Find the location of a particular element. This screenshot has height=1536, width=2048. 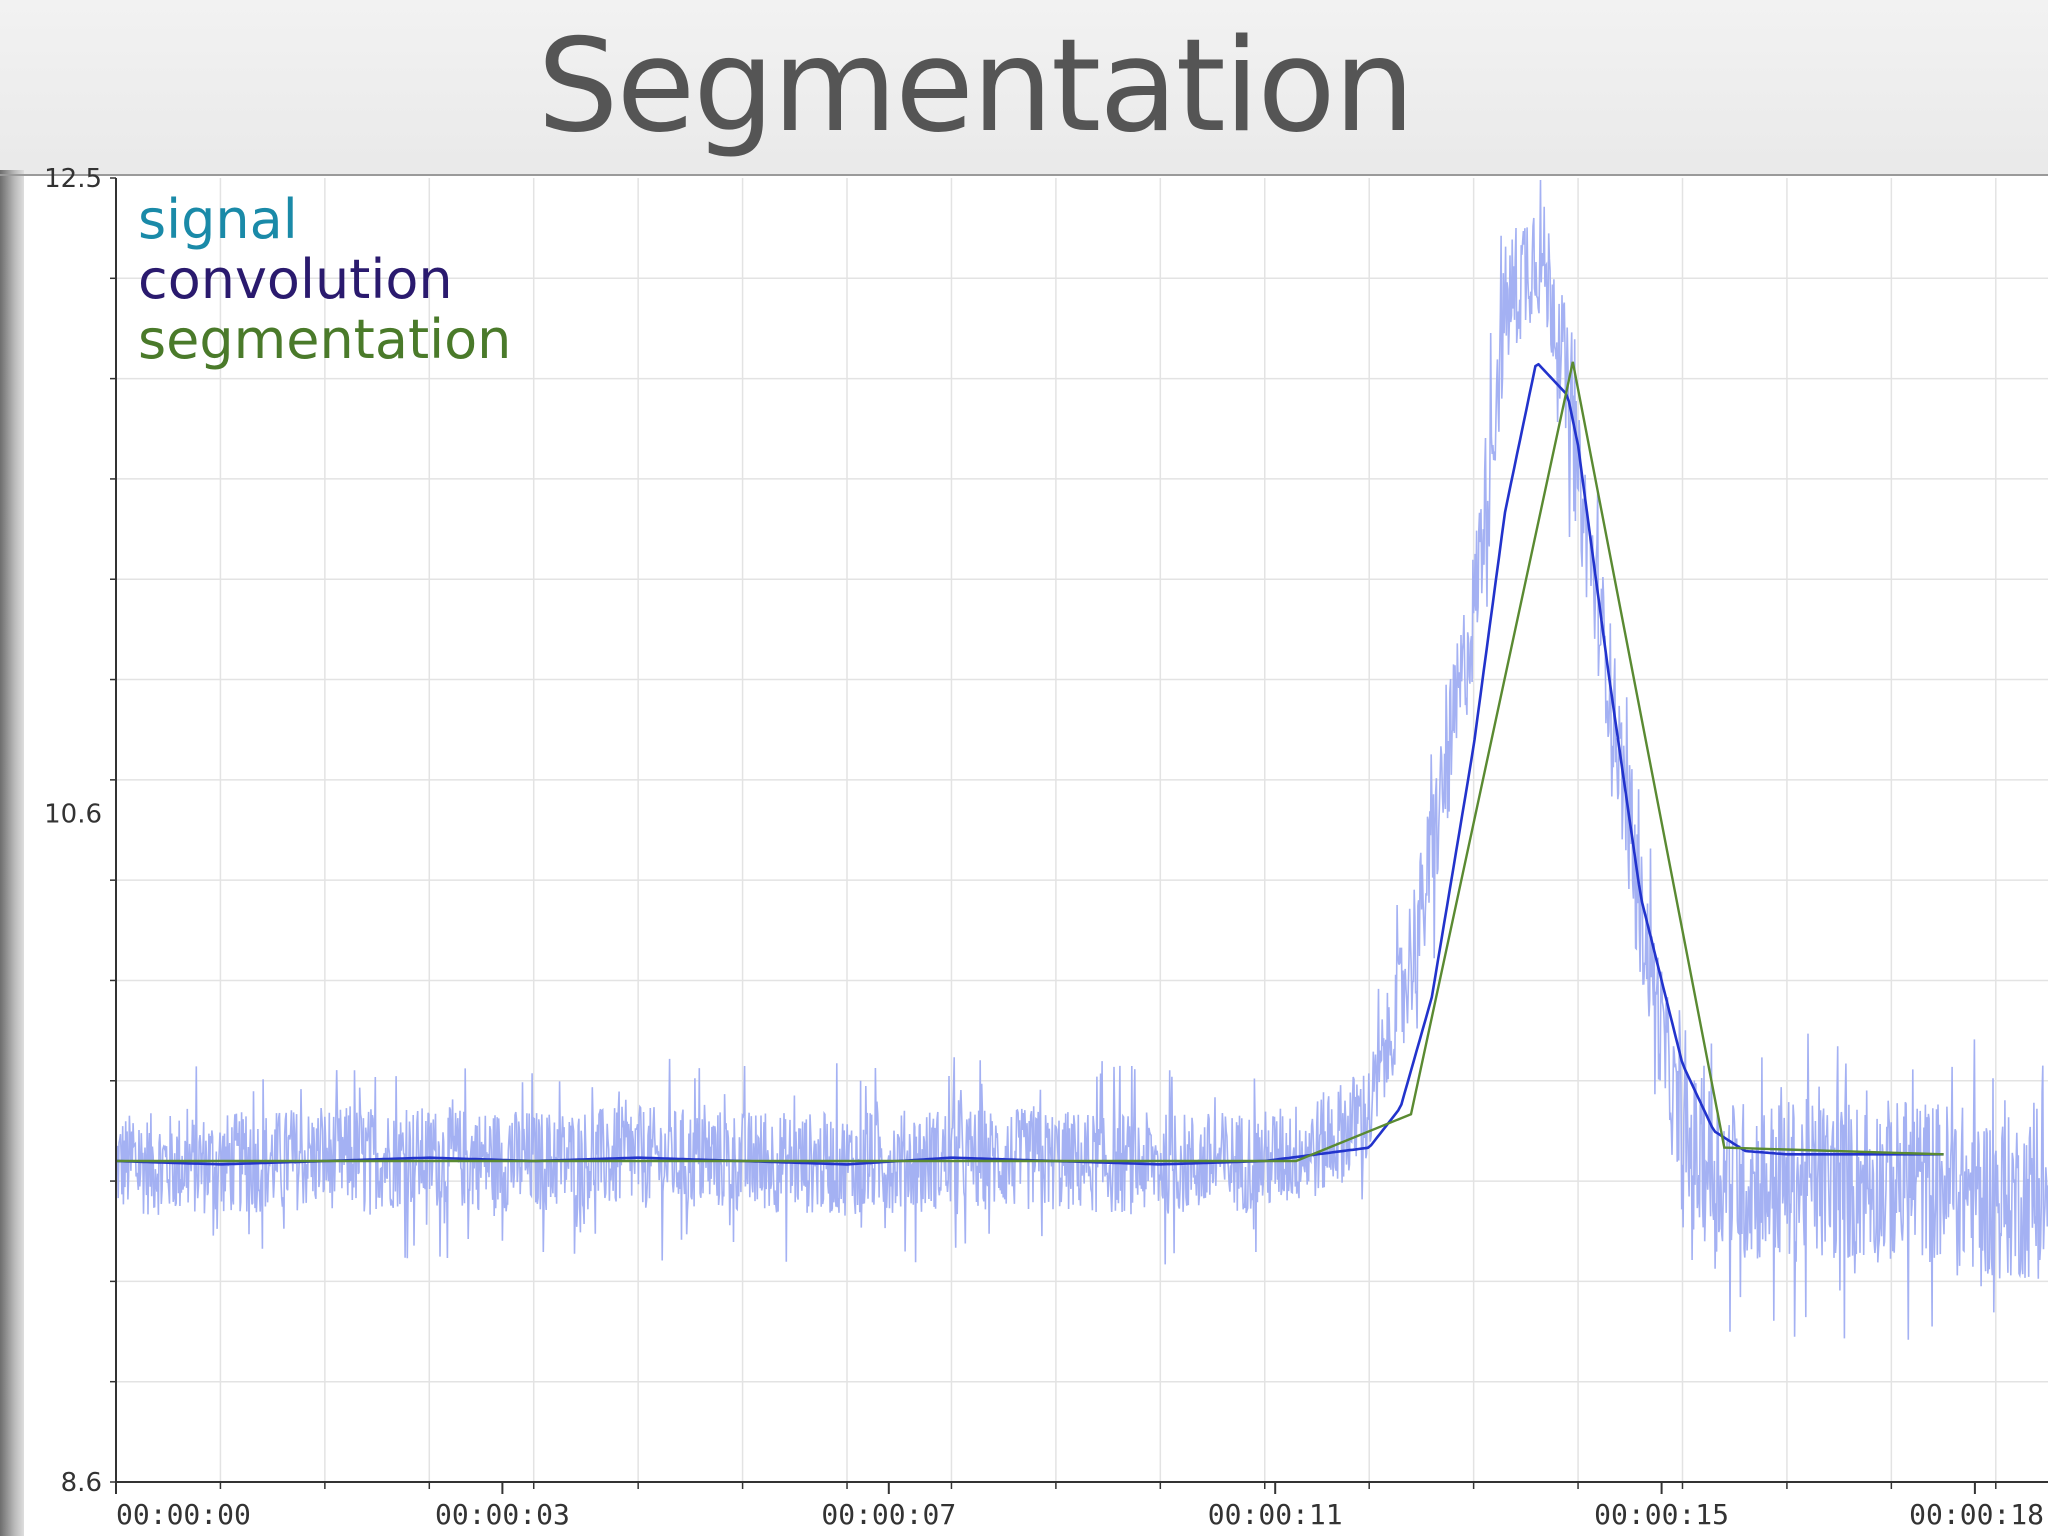

legend-entry-segmentation: segmentation is located at coordinates (325, 339).